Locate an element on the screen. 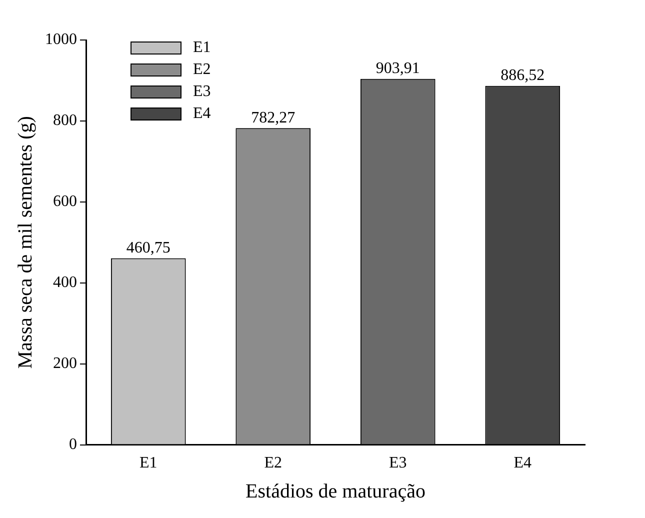  x-axis-title: Estádios de maturação is located at coordinates (336, 491).